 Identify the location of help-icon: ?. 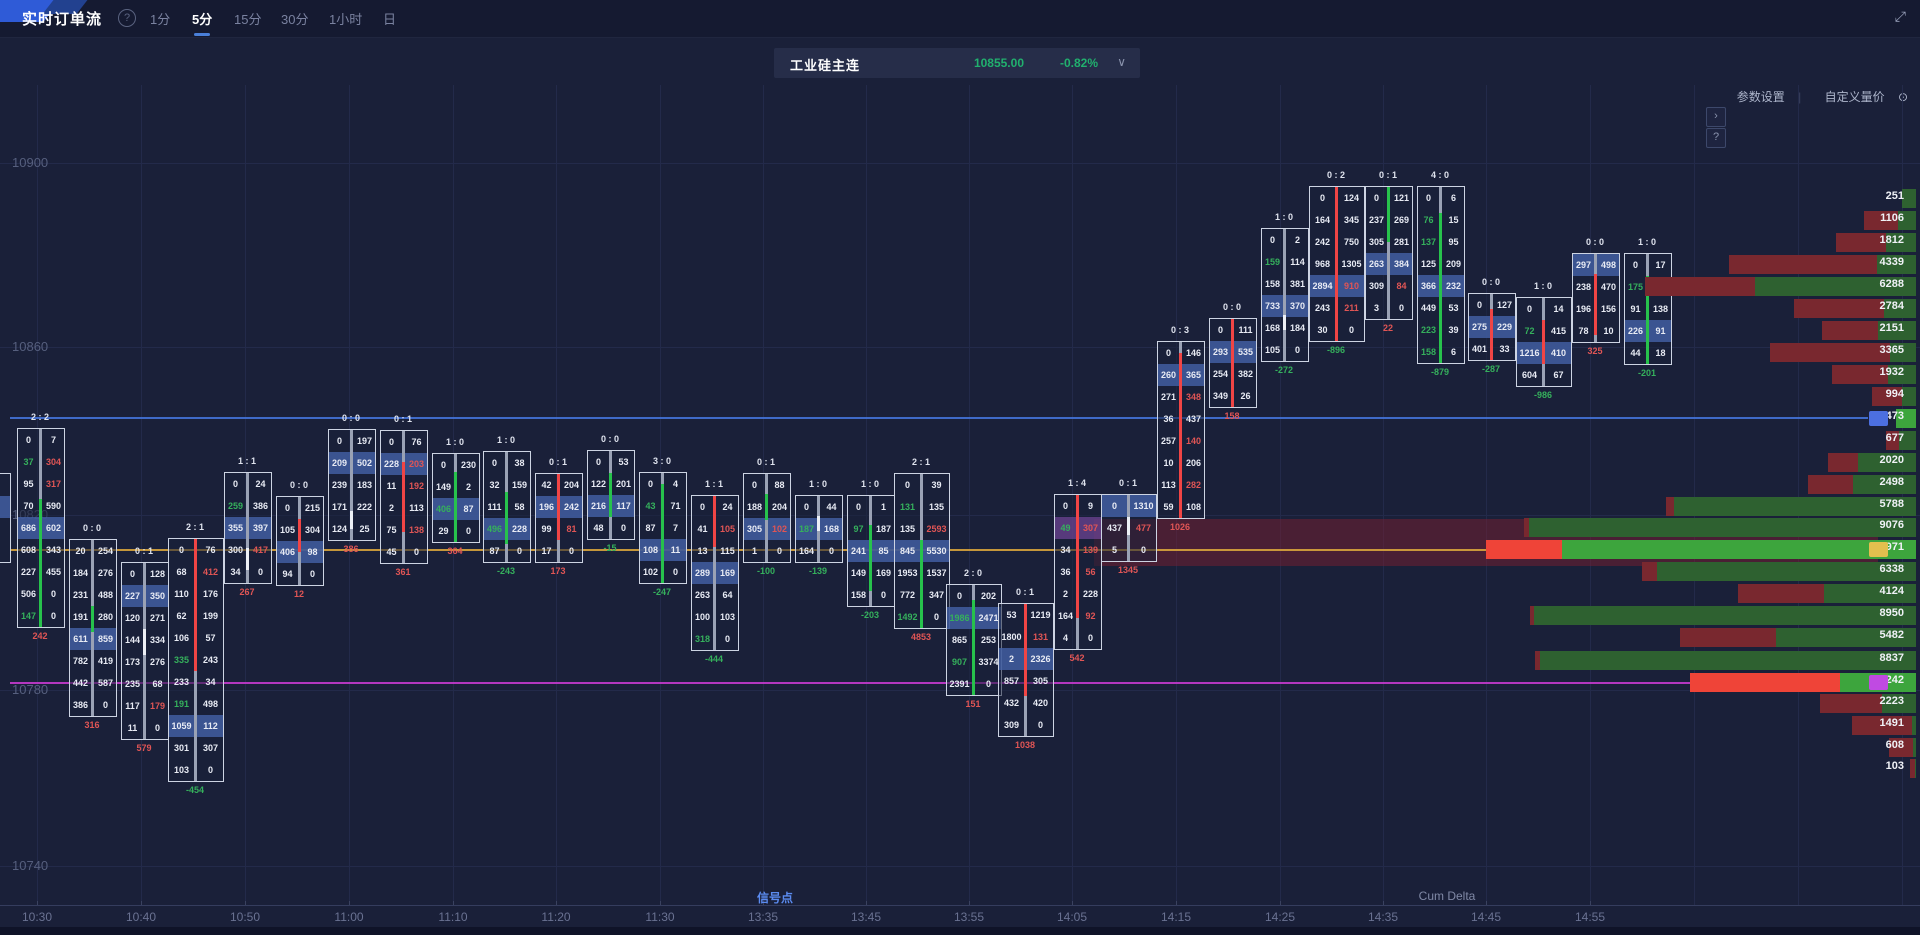
(127, 18).